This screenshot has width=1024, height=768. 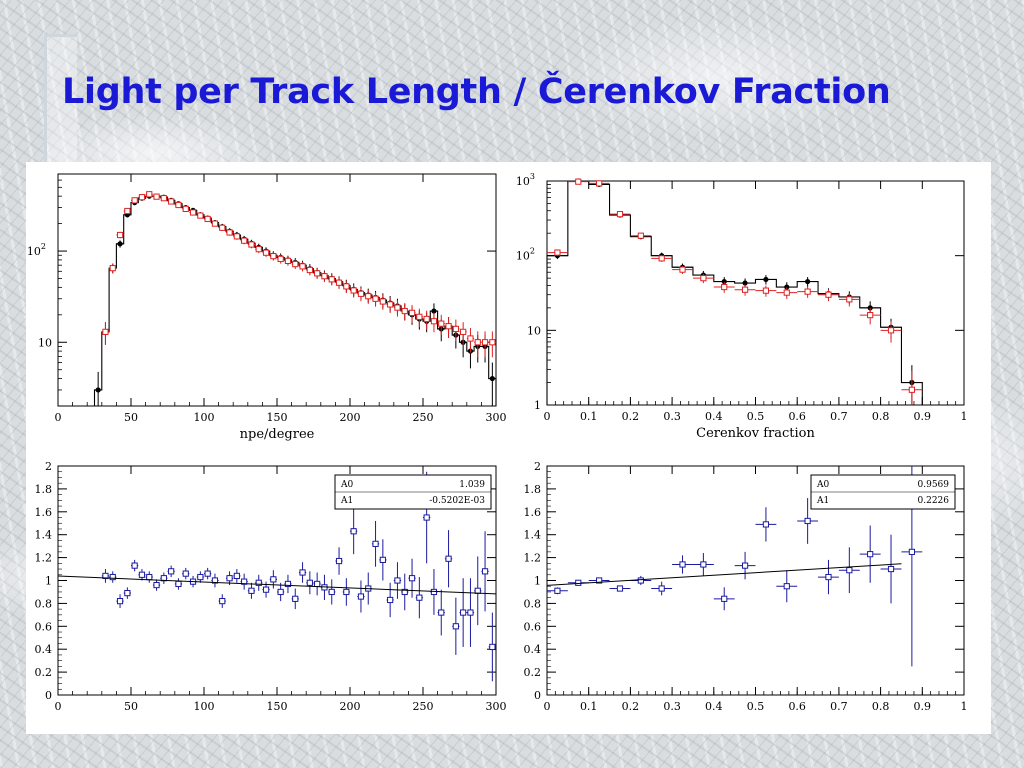 What do you see at coordinates (533, 489) in the screenshot?
I see `y-tick-label: 1.8` at bounding box center [533, 489].